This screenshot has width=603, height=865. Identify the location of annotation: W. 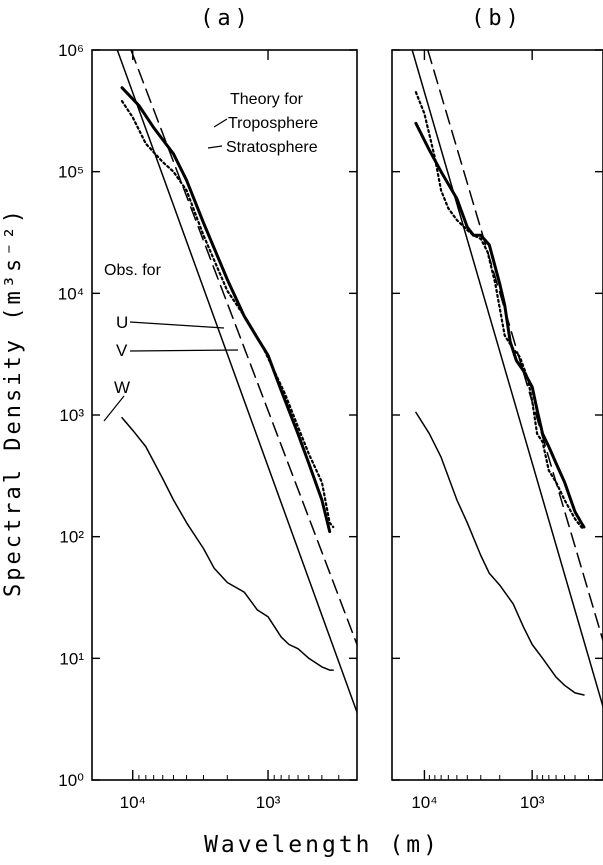
(122, 387).